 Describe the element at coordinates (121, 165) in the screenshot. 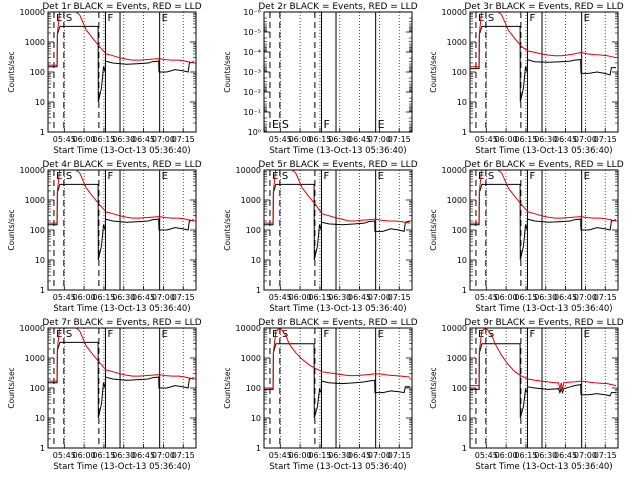

I see `panel-title: Det 4r BLACK = Events, RED = LLD` at that location.